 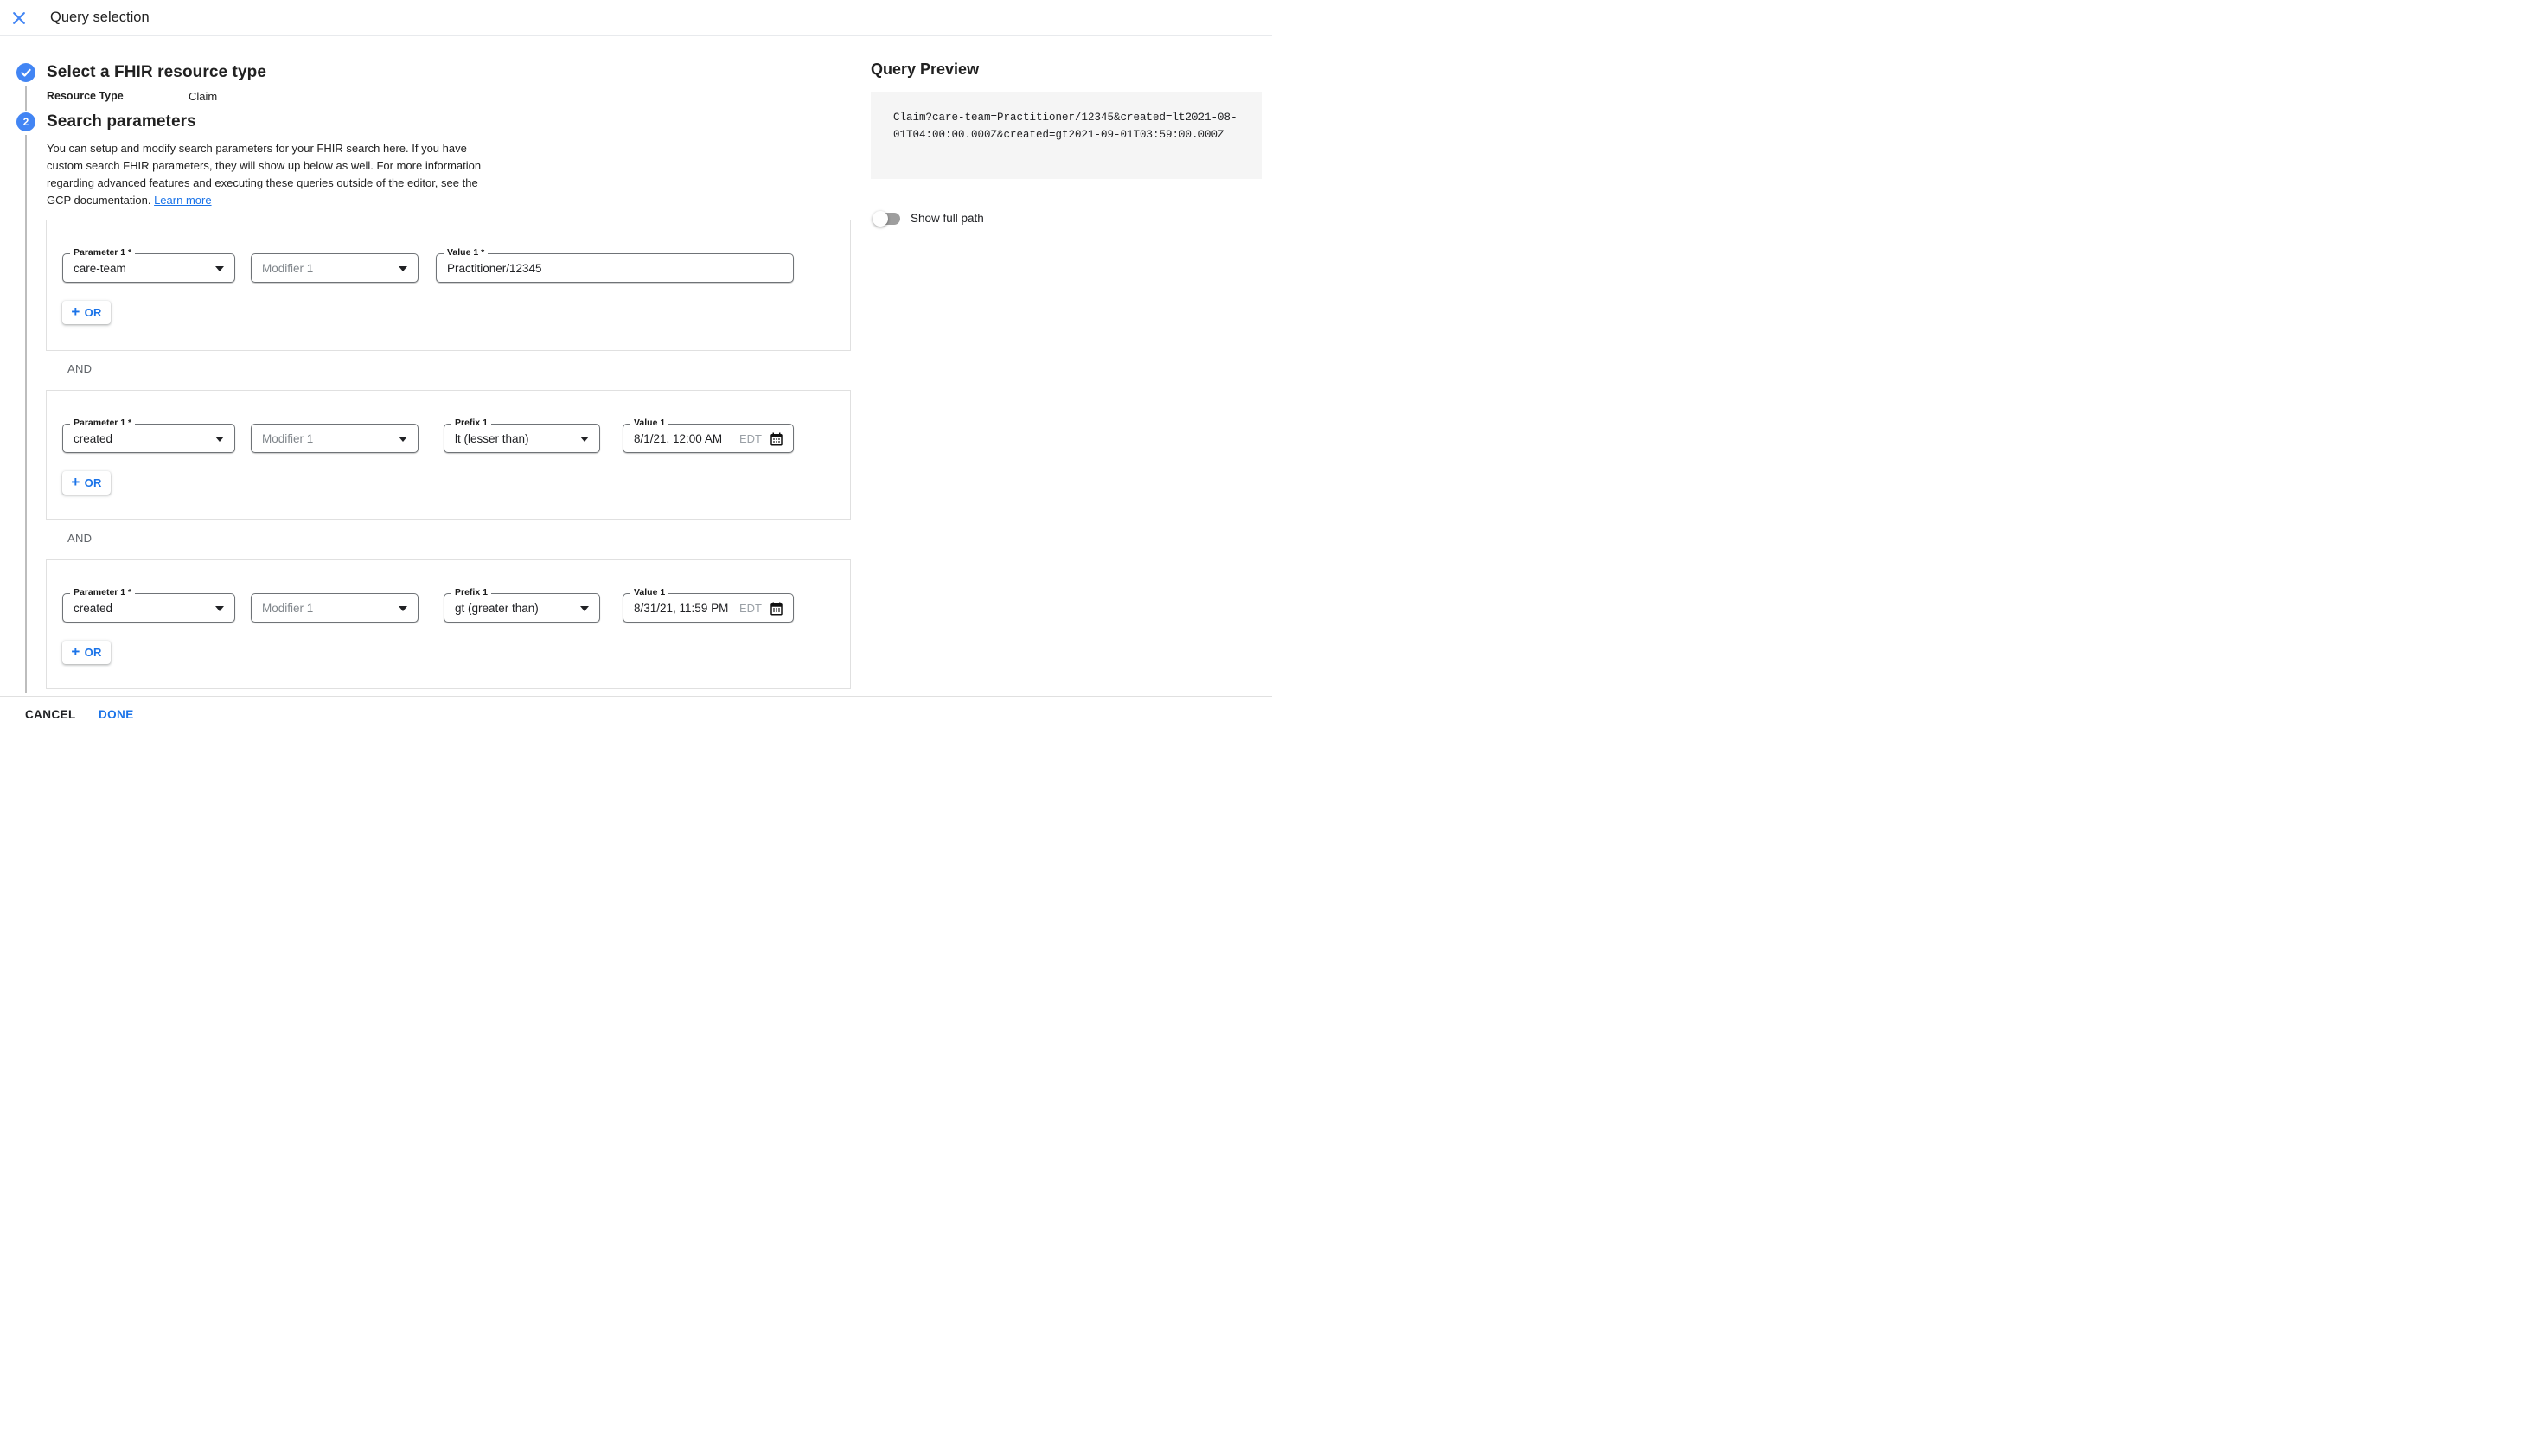 What do you see at coordinates (615, 265) in the screenshot?
I see `group1-value-input: Value 1 * Practitioner/12345` at bounding box center [615, 265].